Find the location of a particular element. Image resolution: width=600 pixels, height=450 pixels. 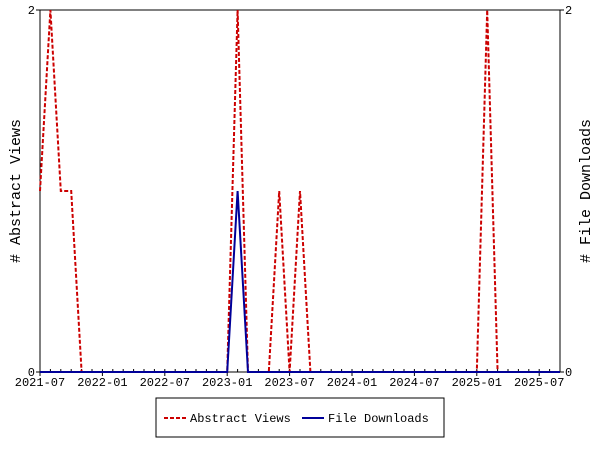

y-axis-label: # Abstract Views is located at coordinates (16, 191).